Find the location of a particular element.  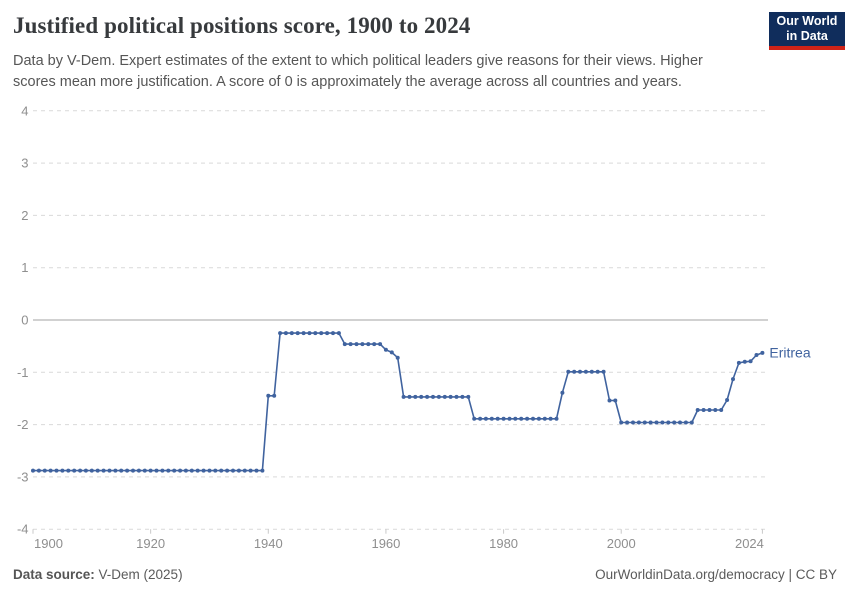

data-source-label: Data source: is located at coordinates (54, 574).